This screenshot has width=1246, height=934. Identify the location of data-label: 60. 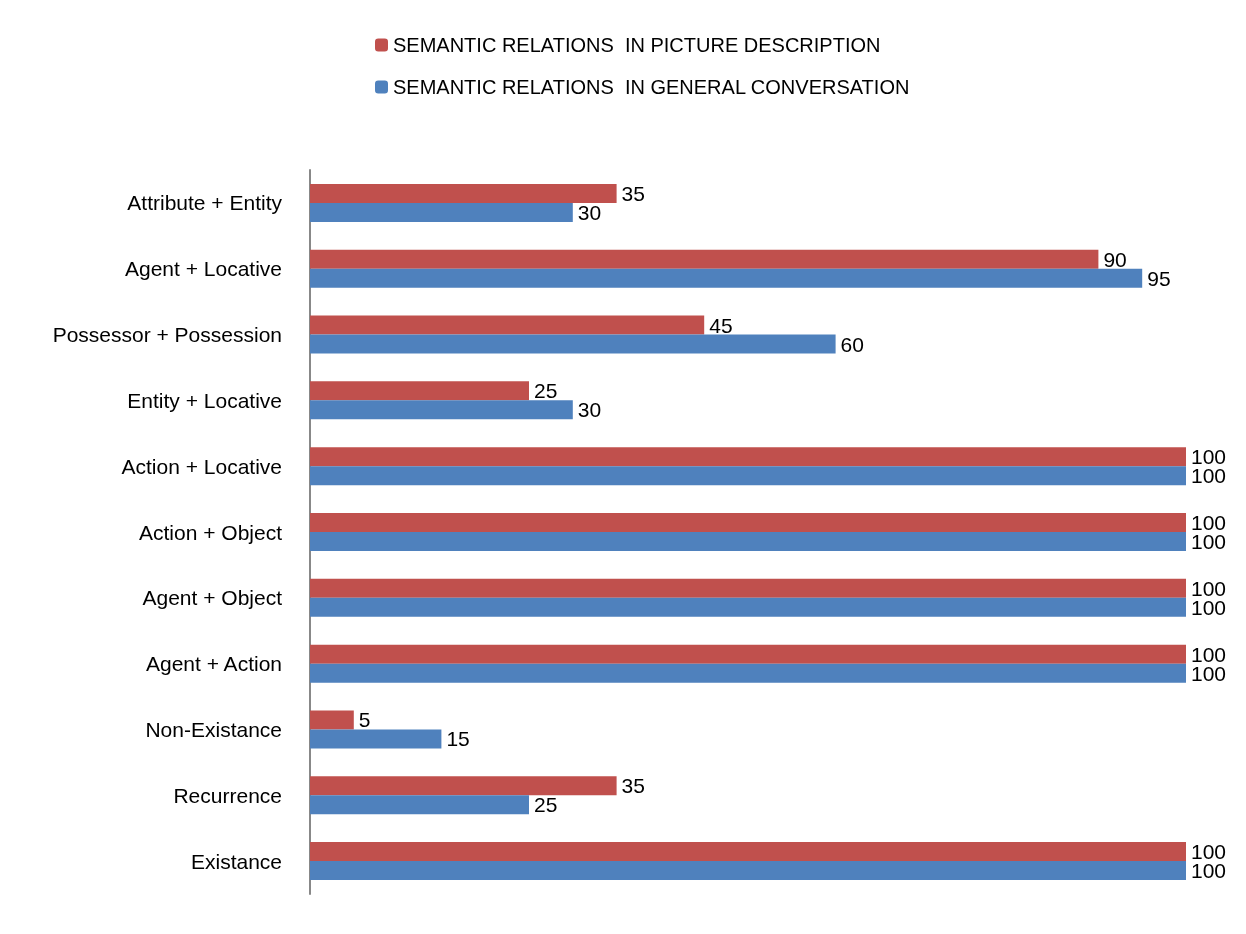
(852, 344).